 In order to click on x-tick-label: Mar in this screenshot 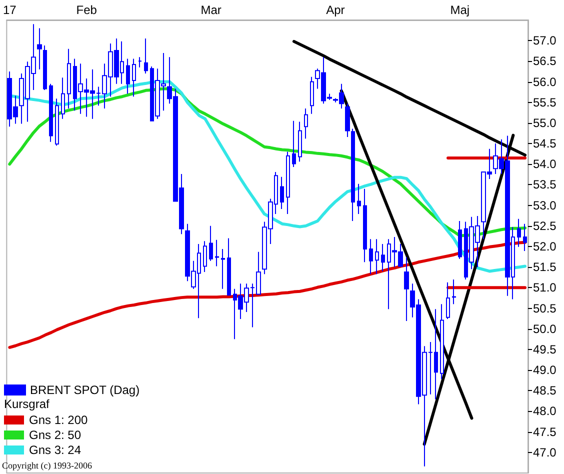, I will do `click(211, 10)`.